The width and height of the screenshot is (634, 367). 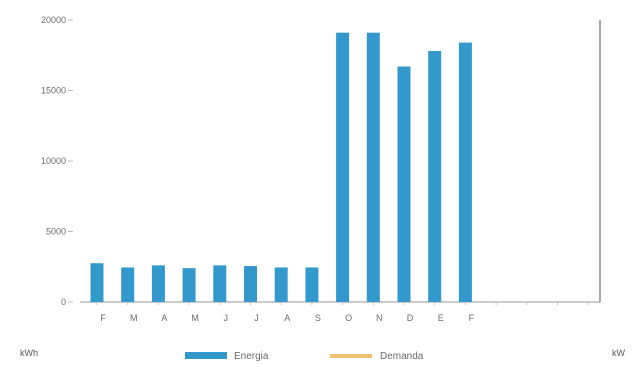 What do you see at coordinates (441, 318) in the screenshot?
I see `x-tick-label: E` at bounding box center [441, 318].